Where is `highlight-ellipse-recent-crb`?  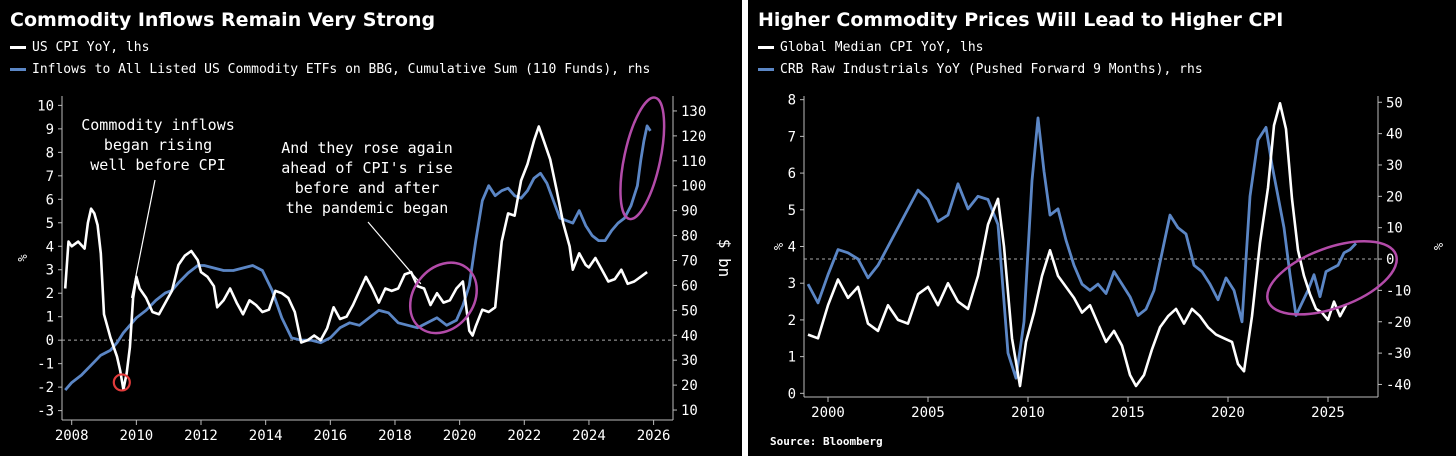
highlight-ellipse-recent-crb is located at coordinates (1332, 278).